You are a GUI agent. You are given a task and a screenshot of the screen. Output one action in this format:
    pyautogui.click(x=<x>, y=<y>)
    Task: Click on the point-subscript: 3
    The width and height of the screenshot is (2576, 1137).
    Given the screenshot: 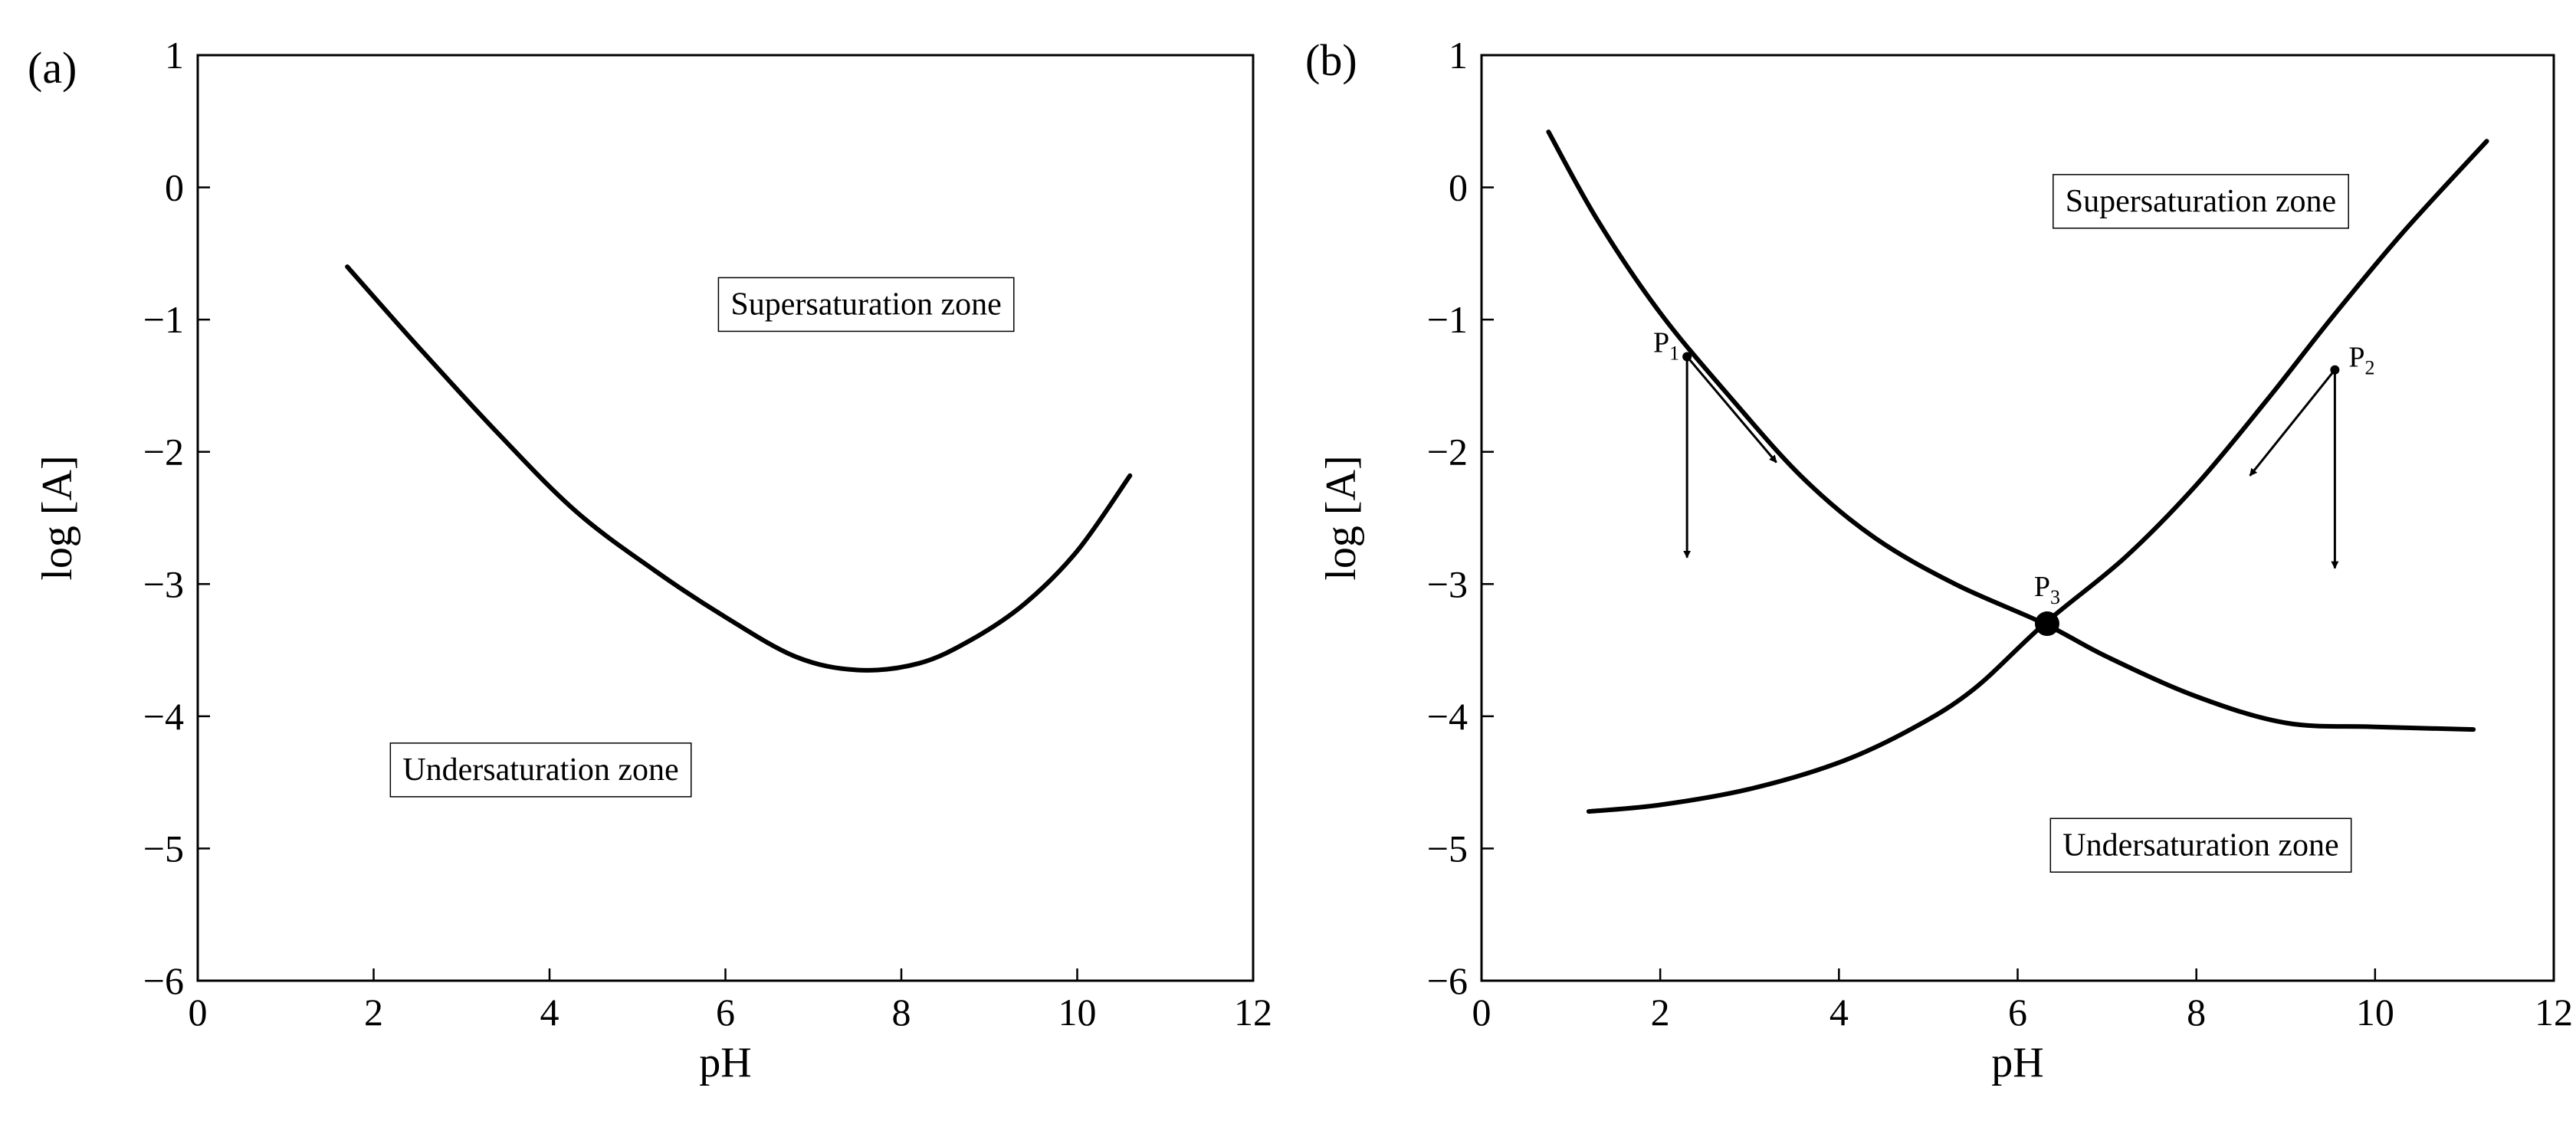 What is the action you would take?
    pyautogui.click(x=2055, y=597)
    